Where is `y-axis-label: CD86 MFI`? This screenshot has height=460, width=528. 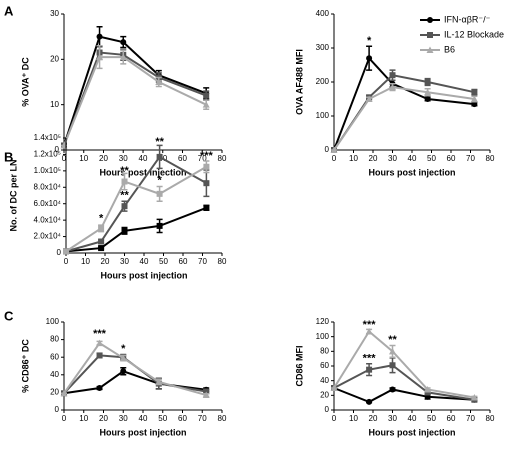 y-axis-label: CD86 MFI is located at coordinates (299, 365).